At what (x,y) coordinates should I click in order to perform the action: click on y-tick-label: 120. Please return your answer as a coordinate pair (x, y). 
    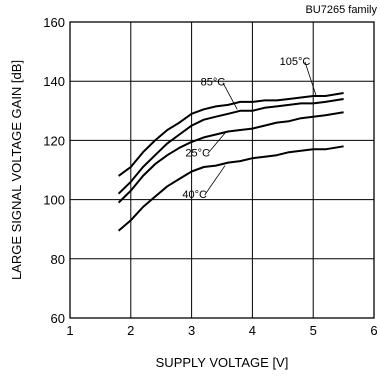
    Looking at the image, I should click on (54, 140).